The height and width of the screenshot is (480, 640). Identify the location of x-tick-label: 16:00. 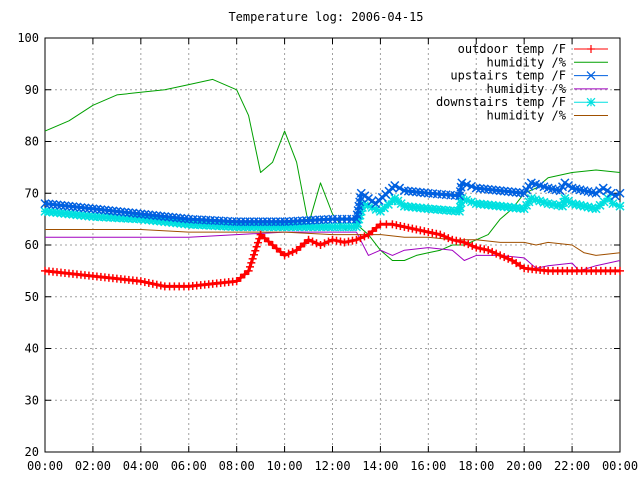
(428, 466).